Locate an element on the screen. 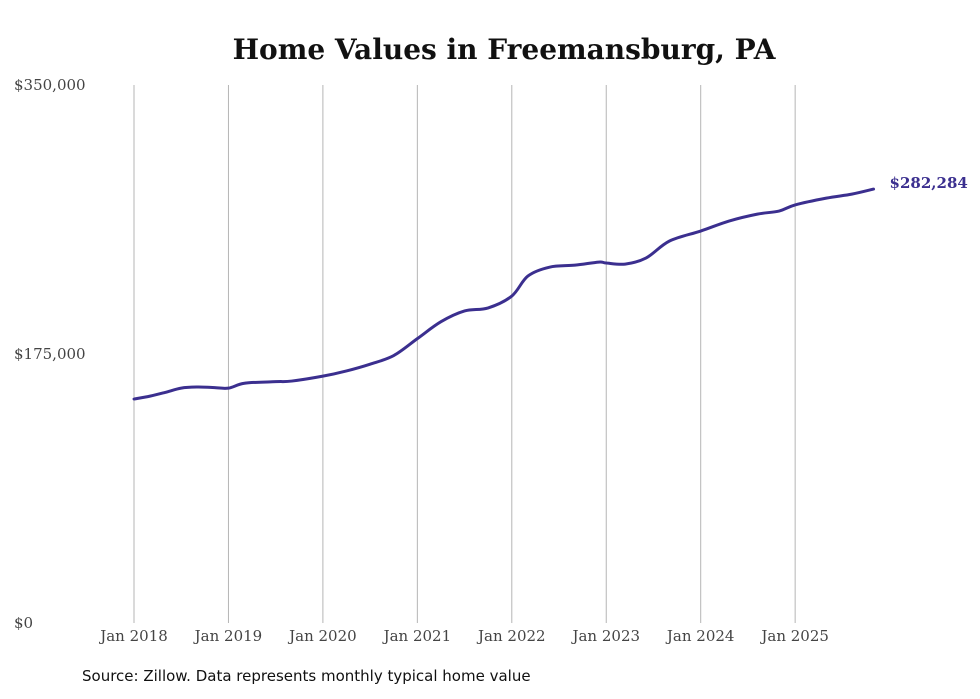 Image resolution: width=980 pixels, height=699 pixels. x-tick-label: Jan 2024 is located at coordinates (700, 636).